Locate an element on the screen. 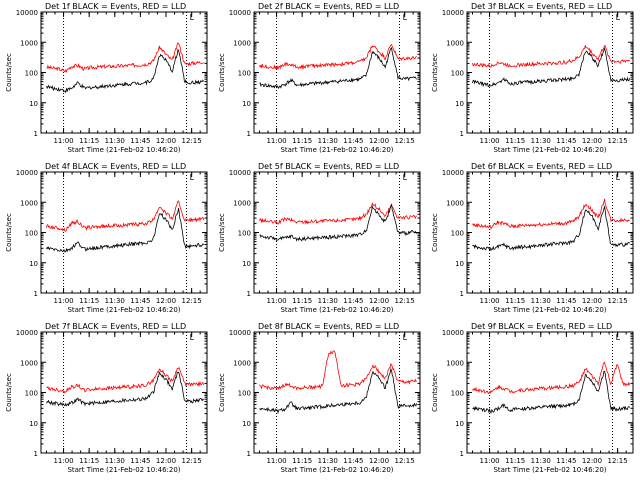  panel-title: Det 6f BLACK = Events, RED = LLD is located at coordinates (541, 166).